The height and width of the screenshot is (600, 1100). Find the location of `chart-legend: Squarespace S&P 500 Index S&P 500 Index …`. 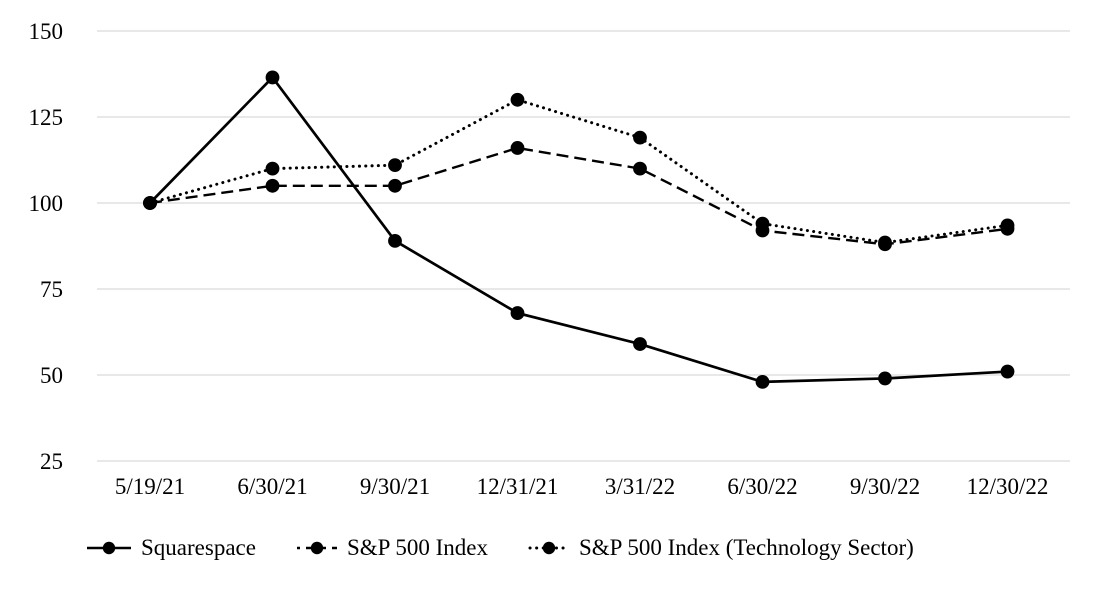

chart-legend: Squarespace S&P 500 Index S&P 500 Index … is located at coordinates (500, 548).